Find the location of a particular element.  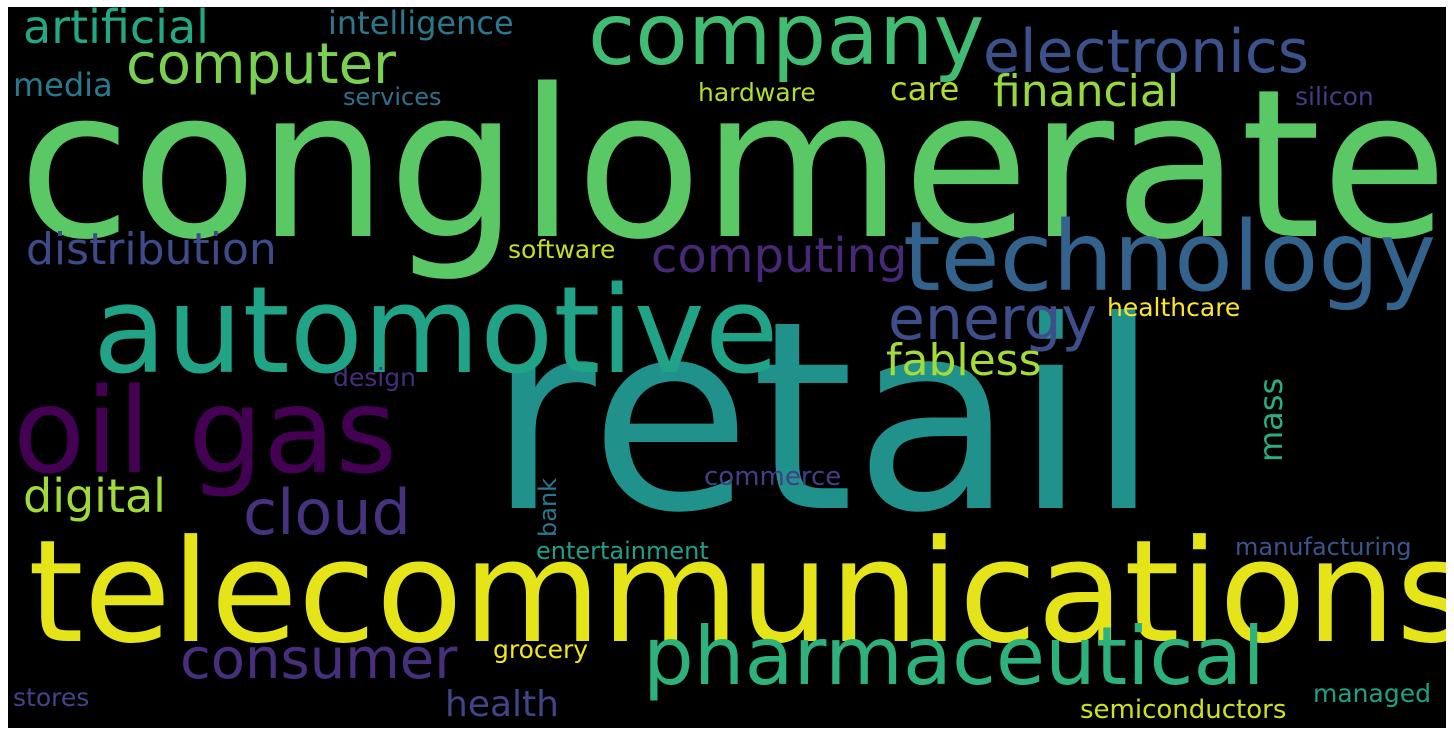

word-hardware: hardware is located at coordinates (757, 92).